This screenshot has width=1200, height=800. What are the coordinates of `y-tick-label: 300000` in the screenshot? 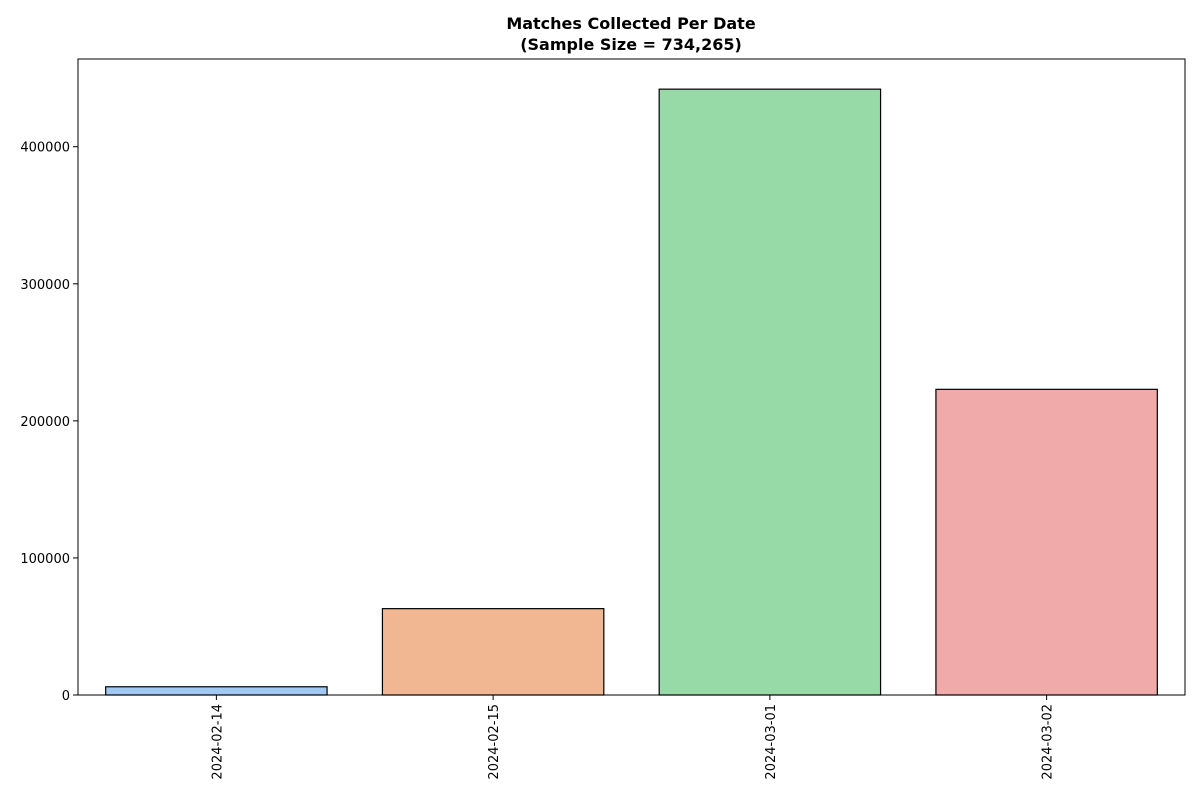 It's located at (45, 285).